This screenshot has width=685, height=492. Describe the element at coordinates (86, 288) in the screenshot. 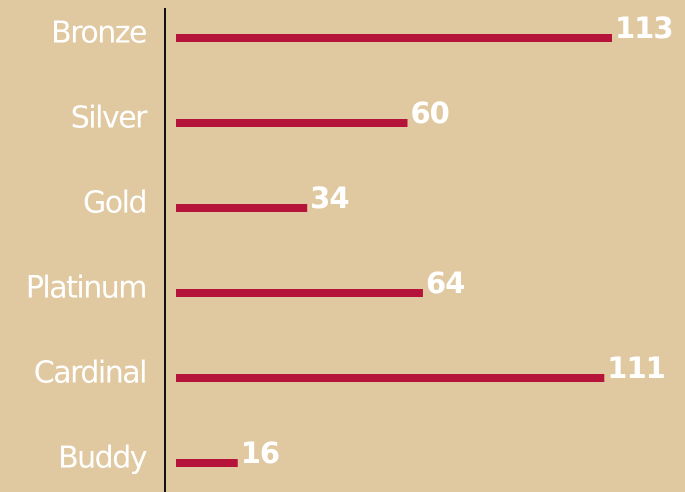

I see `category-label-platinum: Platinum` at that location.